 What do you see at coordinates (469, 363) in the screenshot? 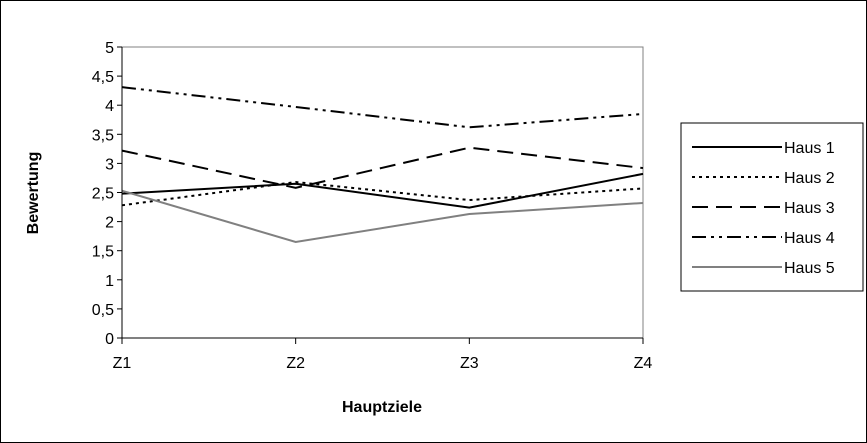
I see `x-tick-label: Z3` at bounding box center [469, 363].